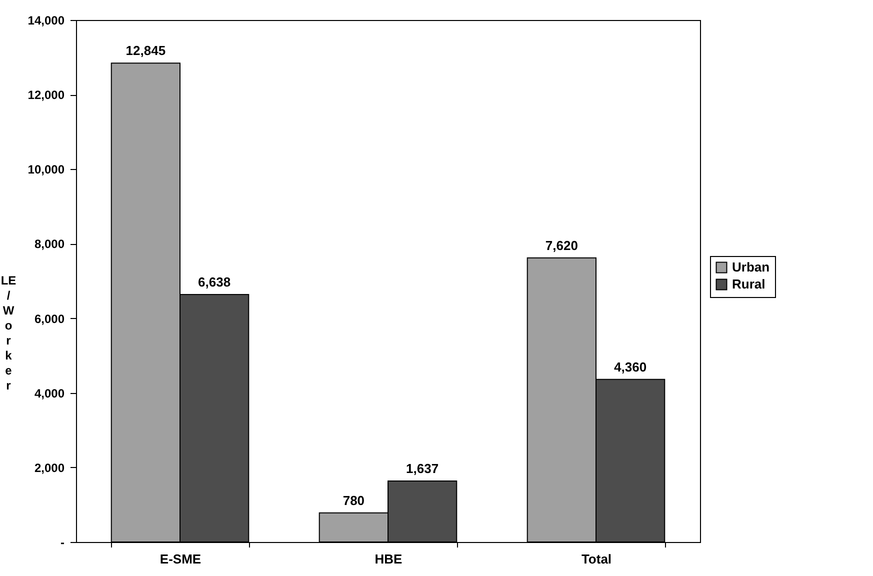 This screenshot has height=576, width=873. What do you see at coordinates (214, 282) in the screenshot?
I see `data-label: 6,638` at bounding box center [214, 282].